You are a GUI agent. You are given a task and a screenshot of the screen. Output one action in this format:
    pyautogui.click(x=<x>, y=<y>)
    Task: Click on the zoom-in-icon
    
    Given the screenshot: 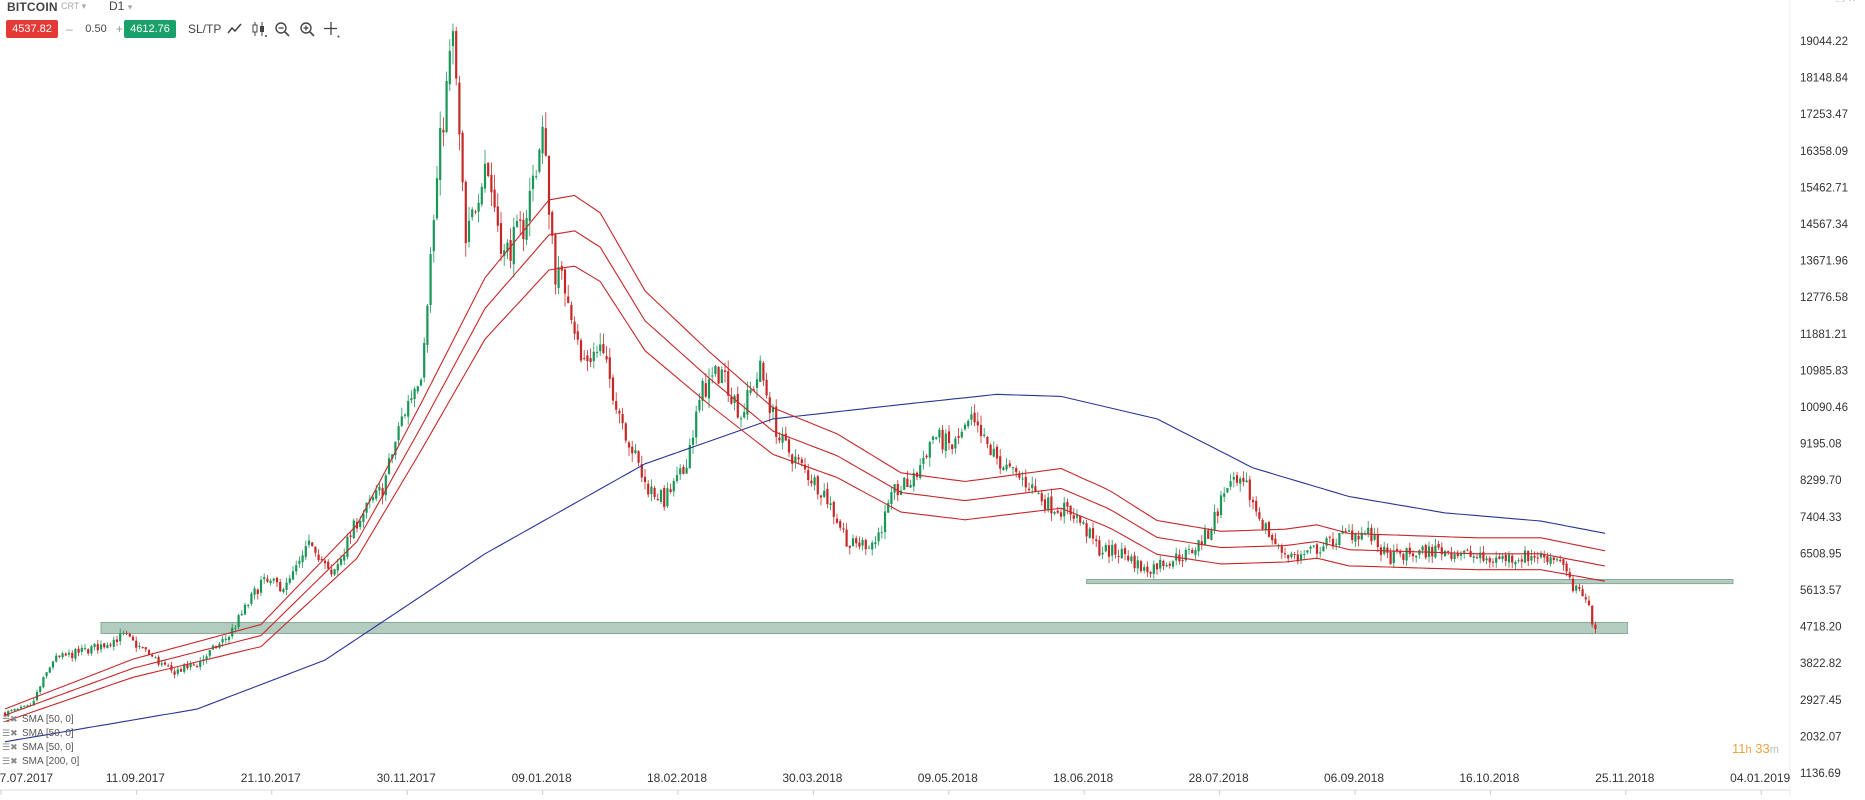 What is the action you would take?
    pyautogui.click(x=307, y=29)
    